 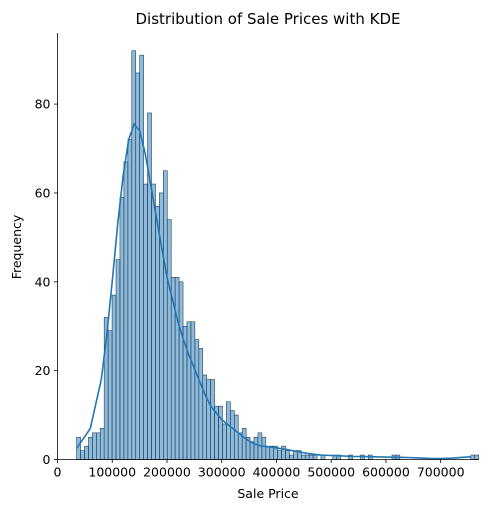 What do you see at coordinates (58, 472) in the screenshot?
I see `x-tick-label: 0` at bounding box center [58, 472].